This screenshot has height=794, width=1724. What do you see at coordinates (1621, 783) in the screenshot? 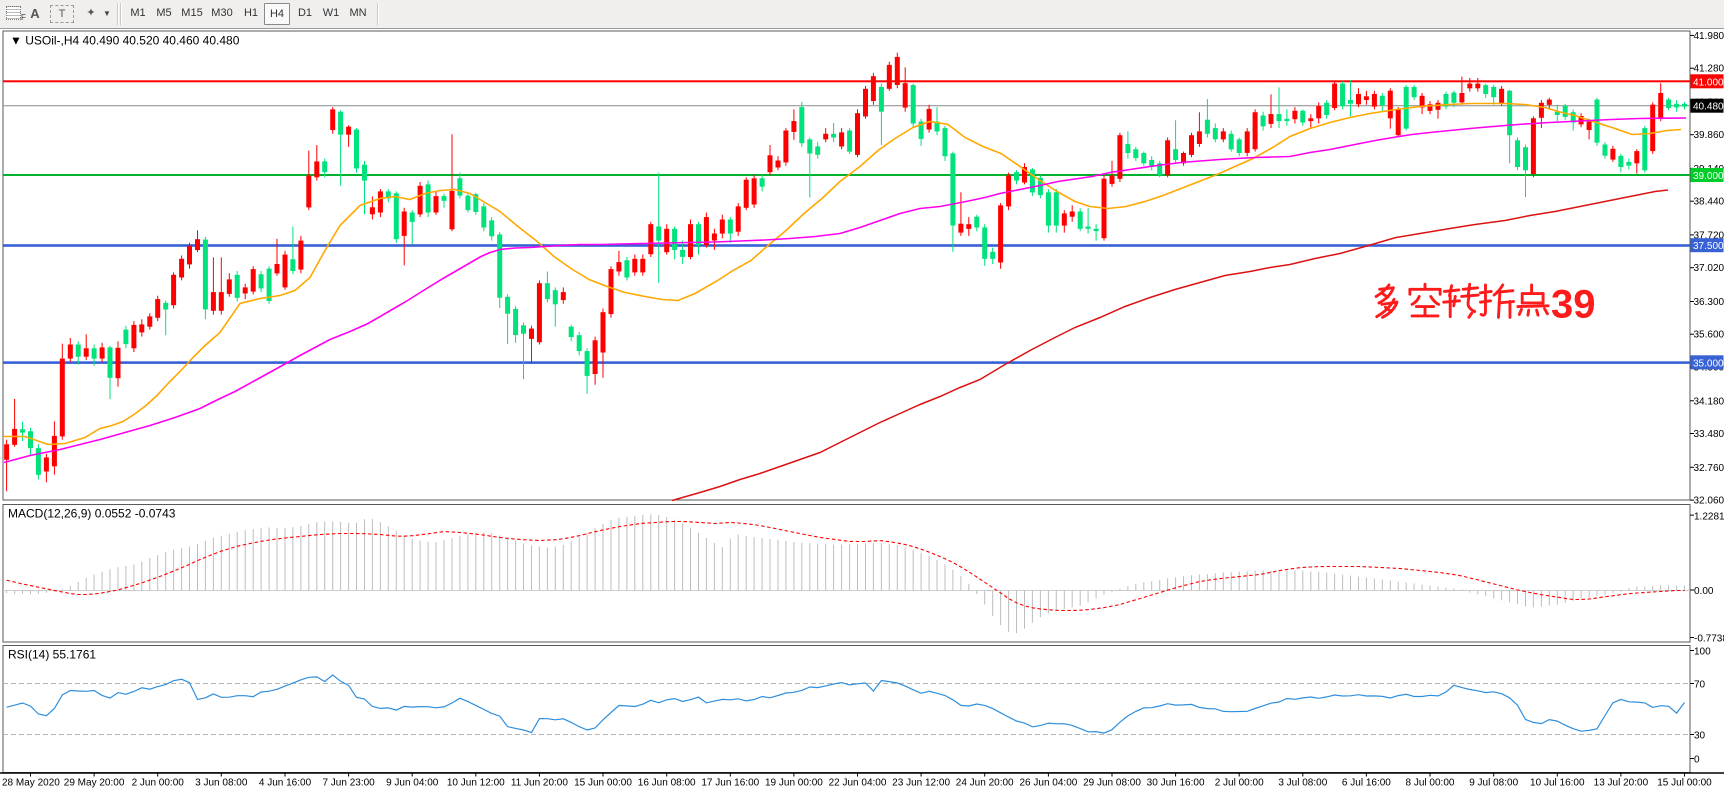
I see `svg-text: 13 Jul 20:00` at bounding box center [1621, 783].